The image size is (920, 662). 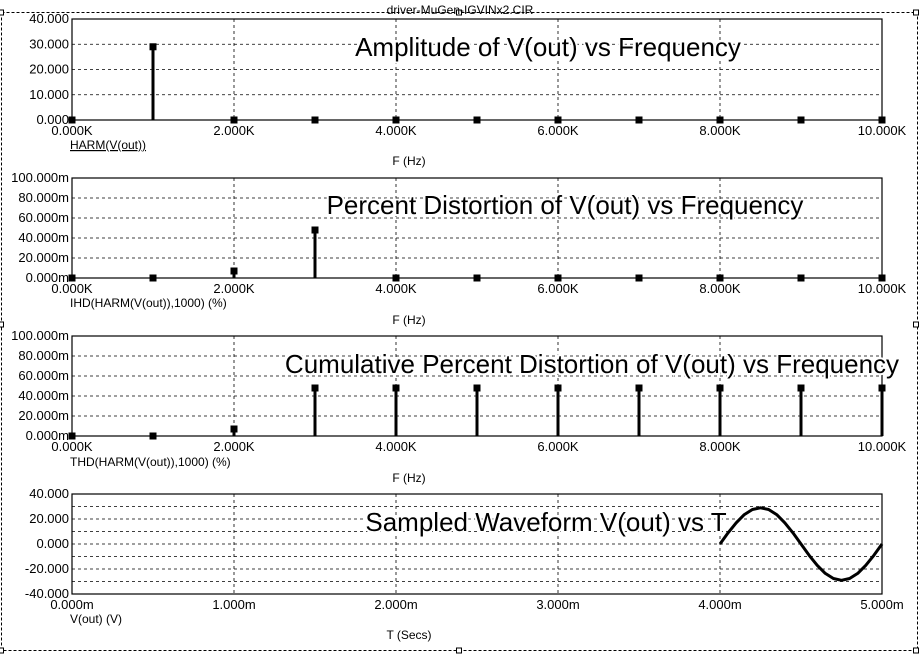 I want to click on y-tick-label: 0.000, so click(x=52, y=119).